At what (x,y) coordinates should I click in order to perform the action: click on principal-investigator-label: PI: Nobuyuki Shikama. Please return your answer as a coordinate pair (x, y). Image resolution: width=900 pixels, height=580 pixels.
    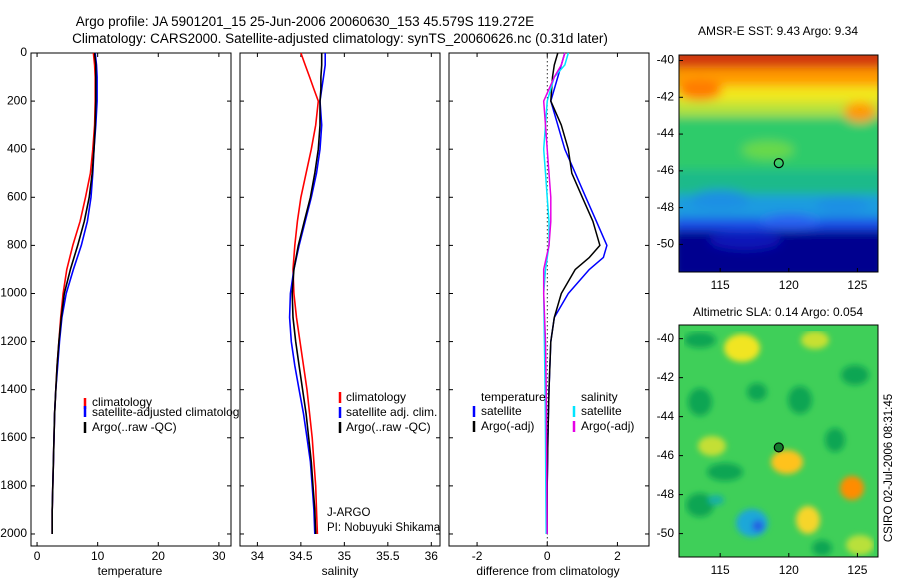
    Looking at the image, I should click on (384, 528).